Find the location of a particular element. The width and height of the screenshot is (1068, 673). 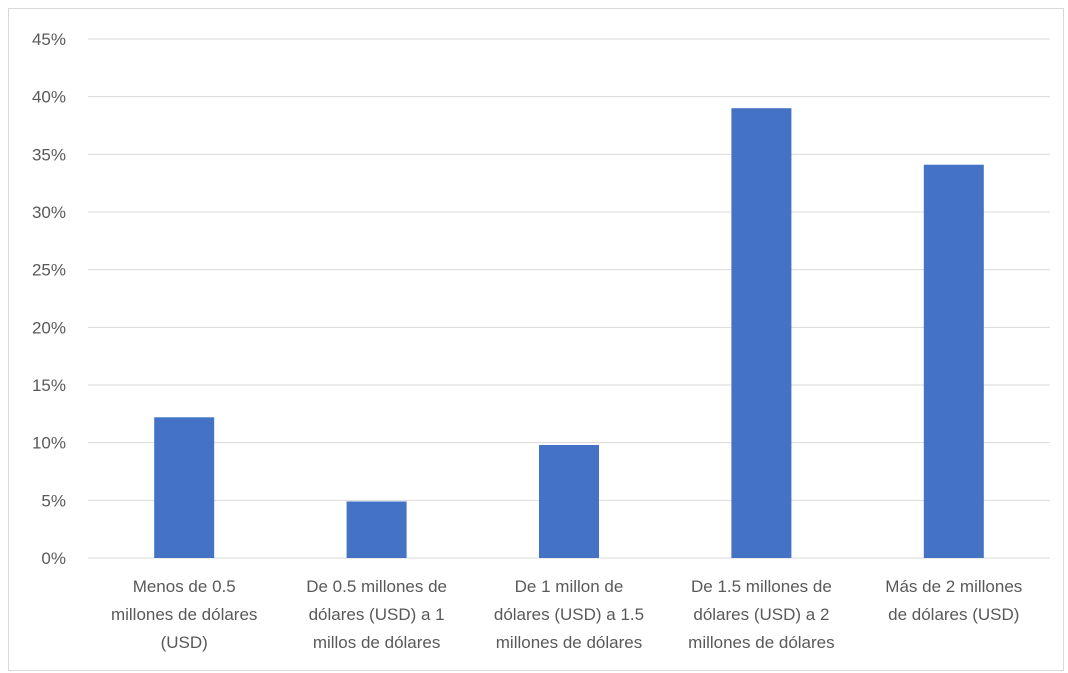

y-axis-ticks: 0% 5% 10% 15% 20% 25% 30% 35% 40% 45% is located at coordinates (49, 299).